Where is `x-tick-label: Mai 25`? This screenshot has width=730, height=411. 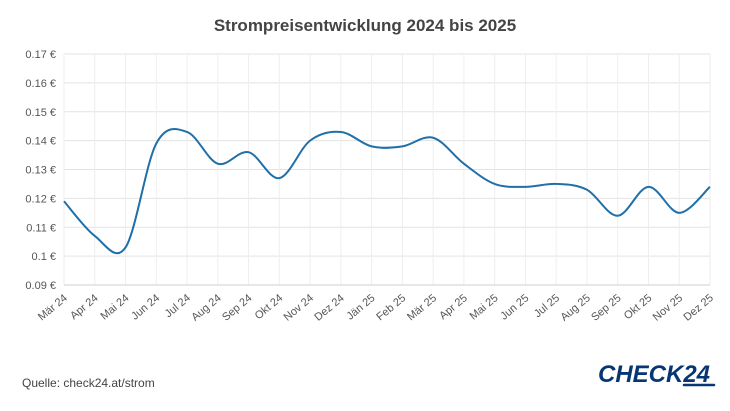
x-tick-label: Mai 25 is located at coordinates (484, 307).